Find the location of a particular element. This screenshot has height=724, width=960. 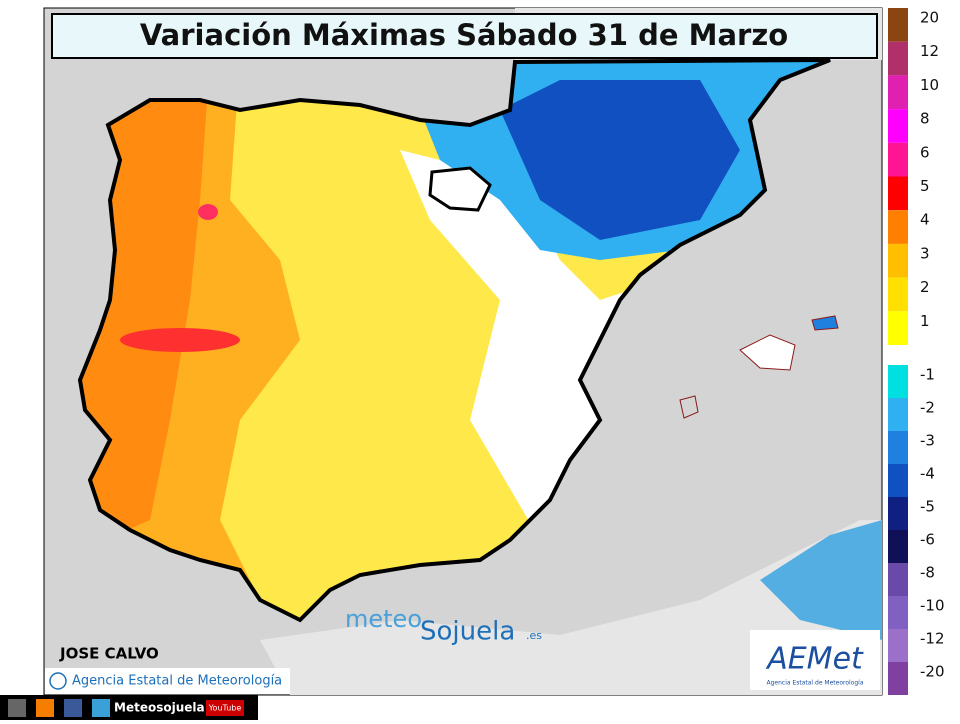

logo-box is located at coordinates (815, 660).